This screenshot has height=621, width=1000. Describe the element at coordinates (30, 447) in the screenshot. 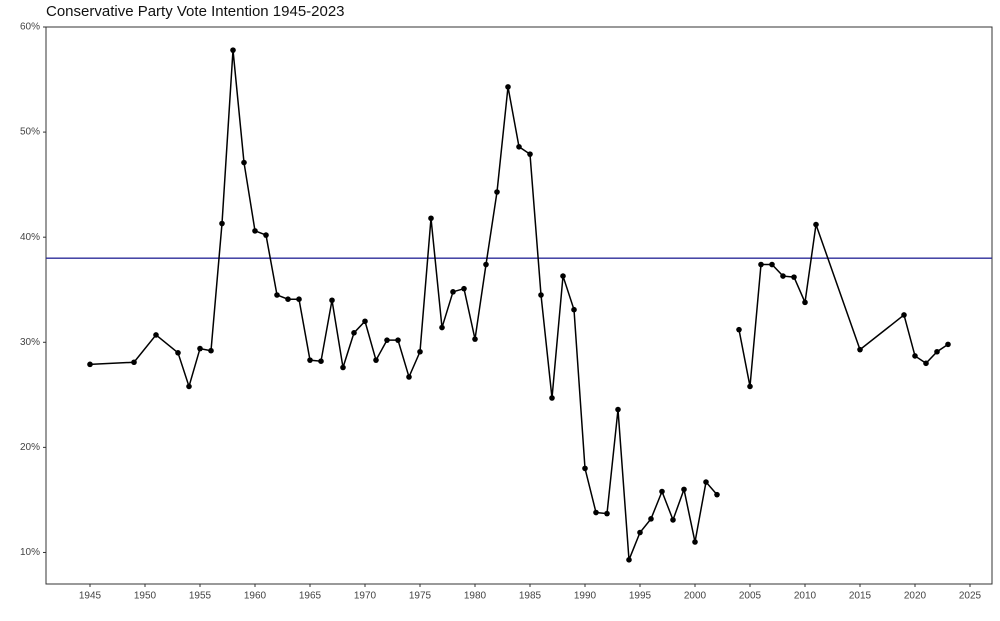

I see `y-tick-label: 20%` at that location.